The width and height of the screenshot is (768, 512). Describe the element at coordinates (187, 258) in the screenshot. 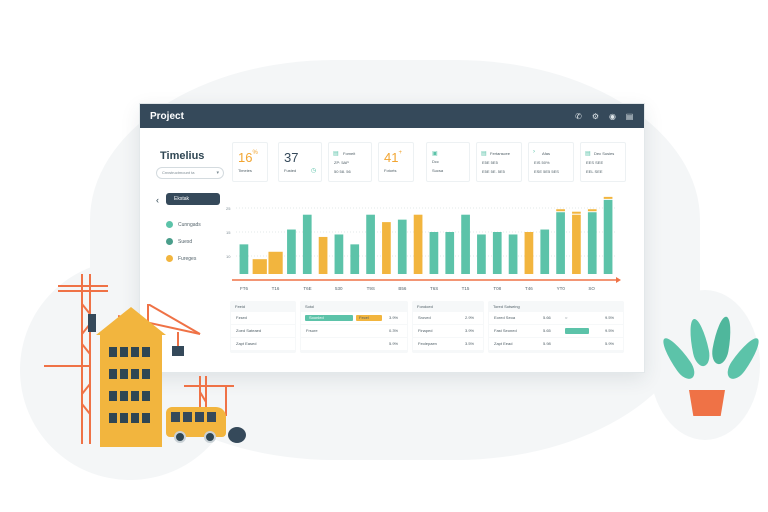

I see `legend-label: Fureges` at that location.